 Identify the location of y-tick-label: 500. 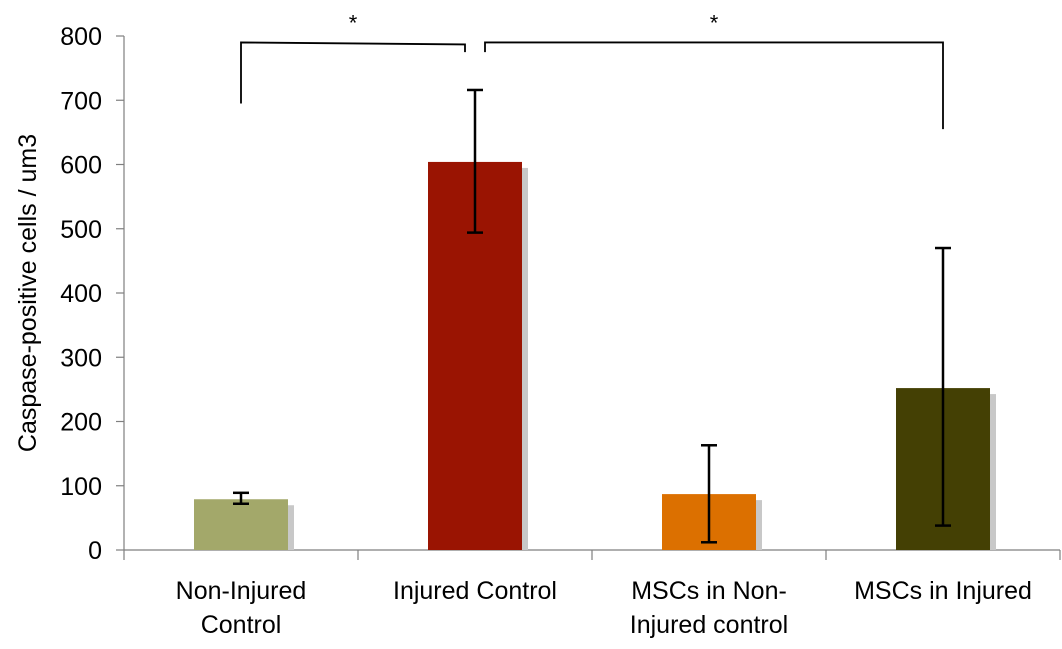
(81, 230).